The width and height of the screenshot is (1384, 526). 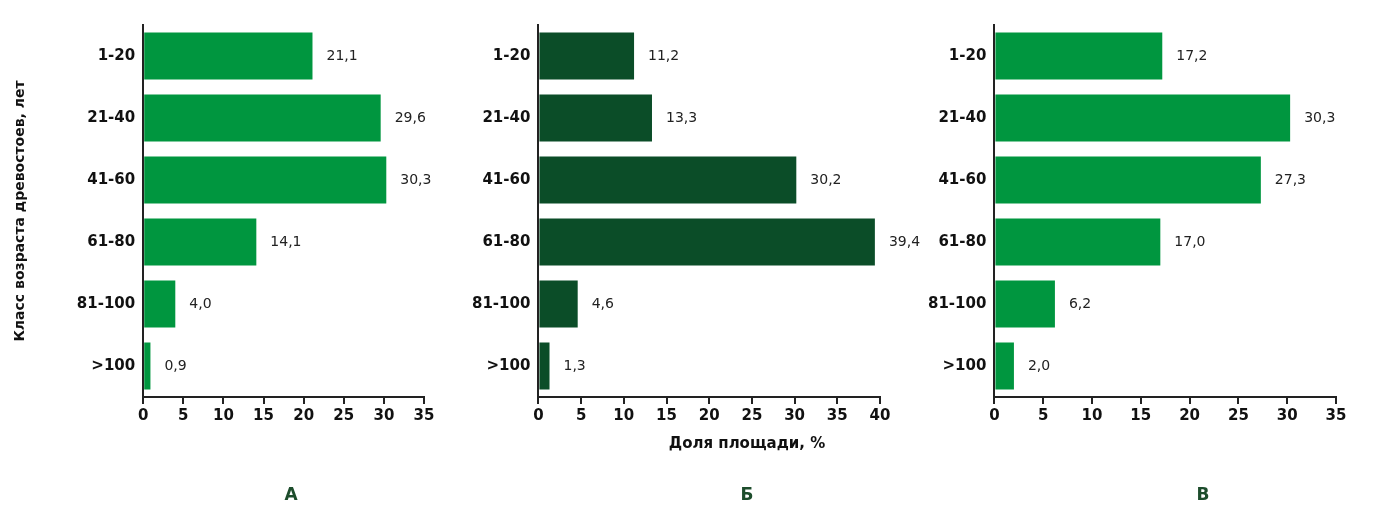 I want to click on data-label: 1,3, so click(x=574, y=364).